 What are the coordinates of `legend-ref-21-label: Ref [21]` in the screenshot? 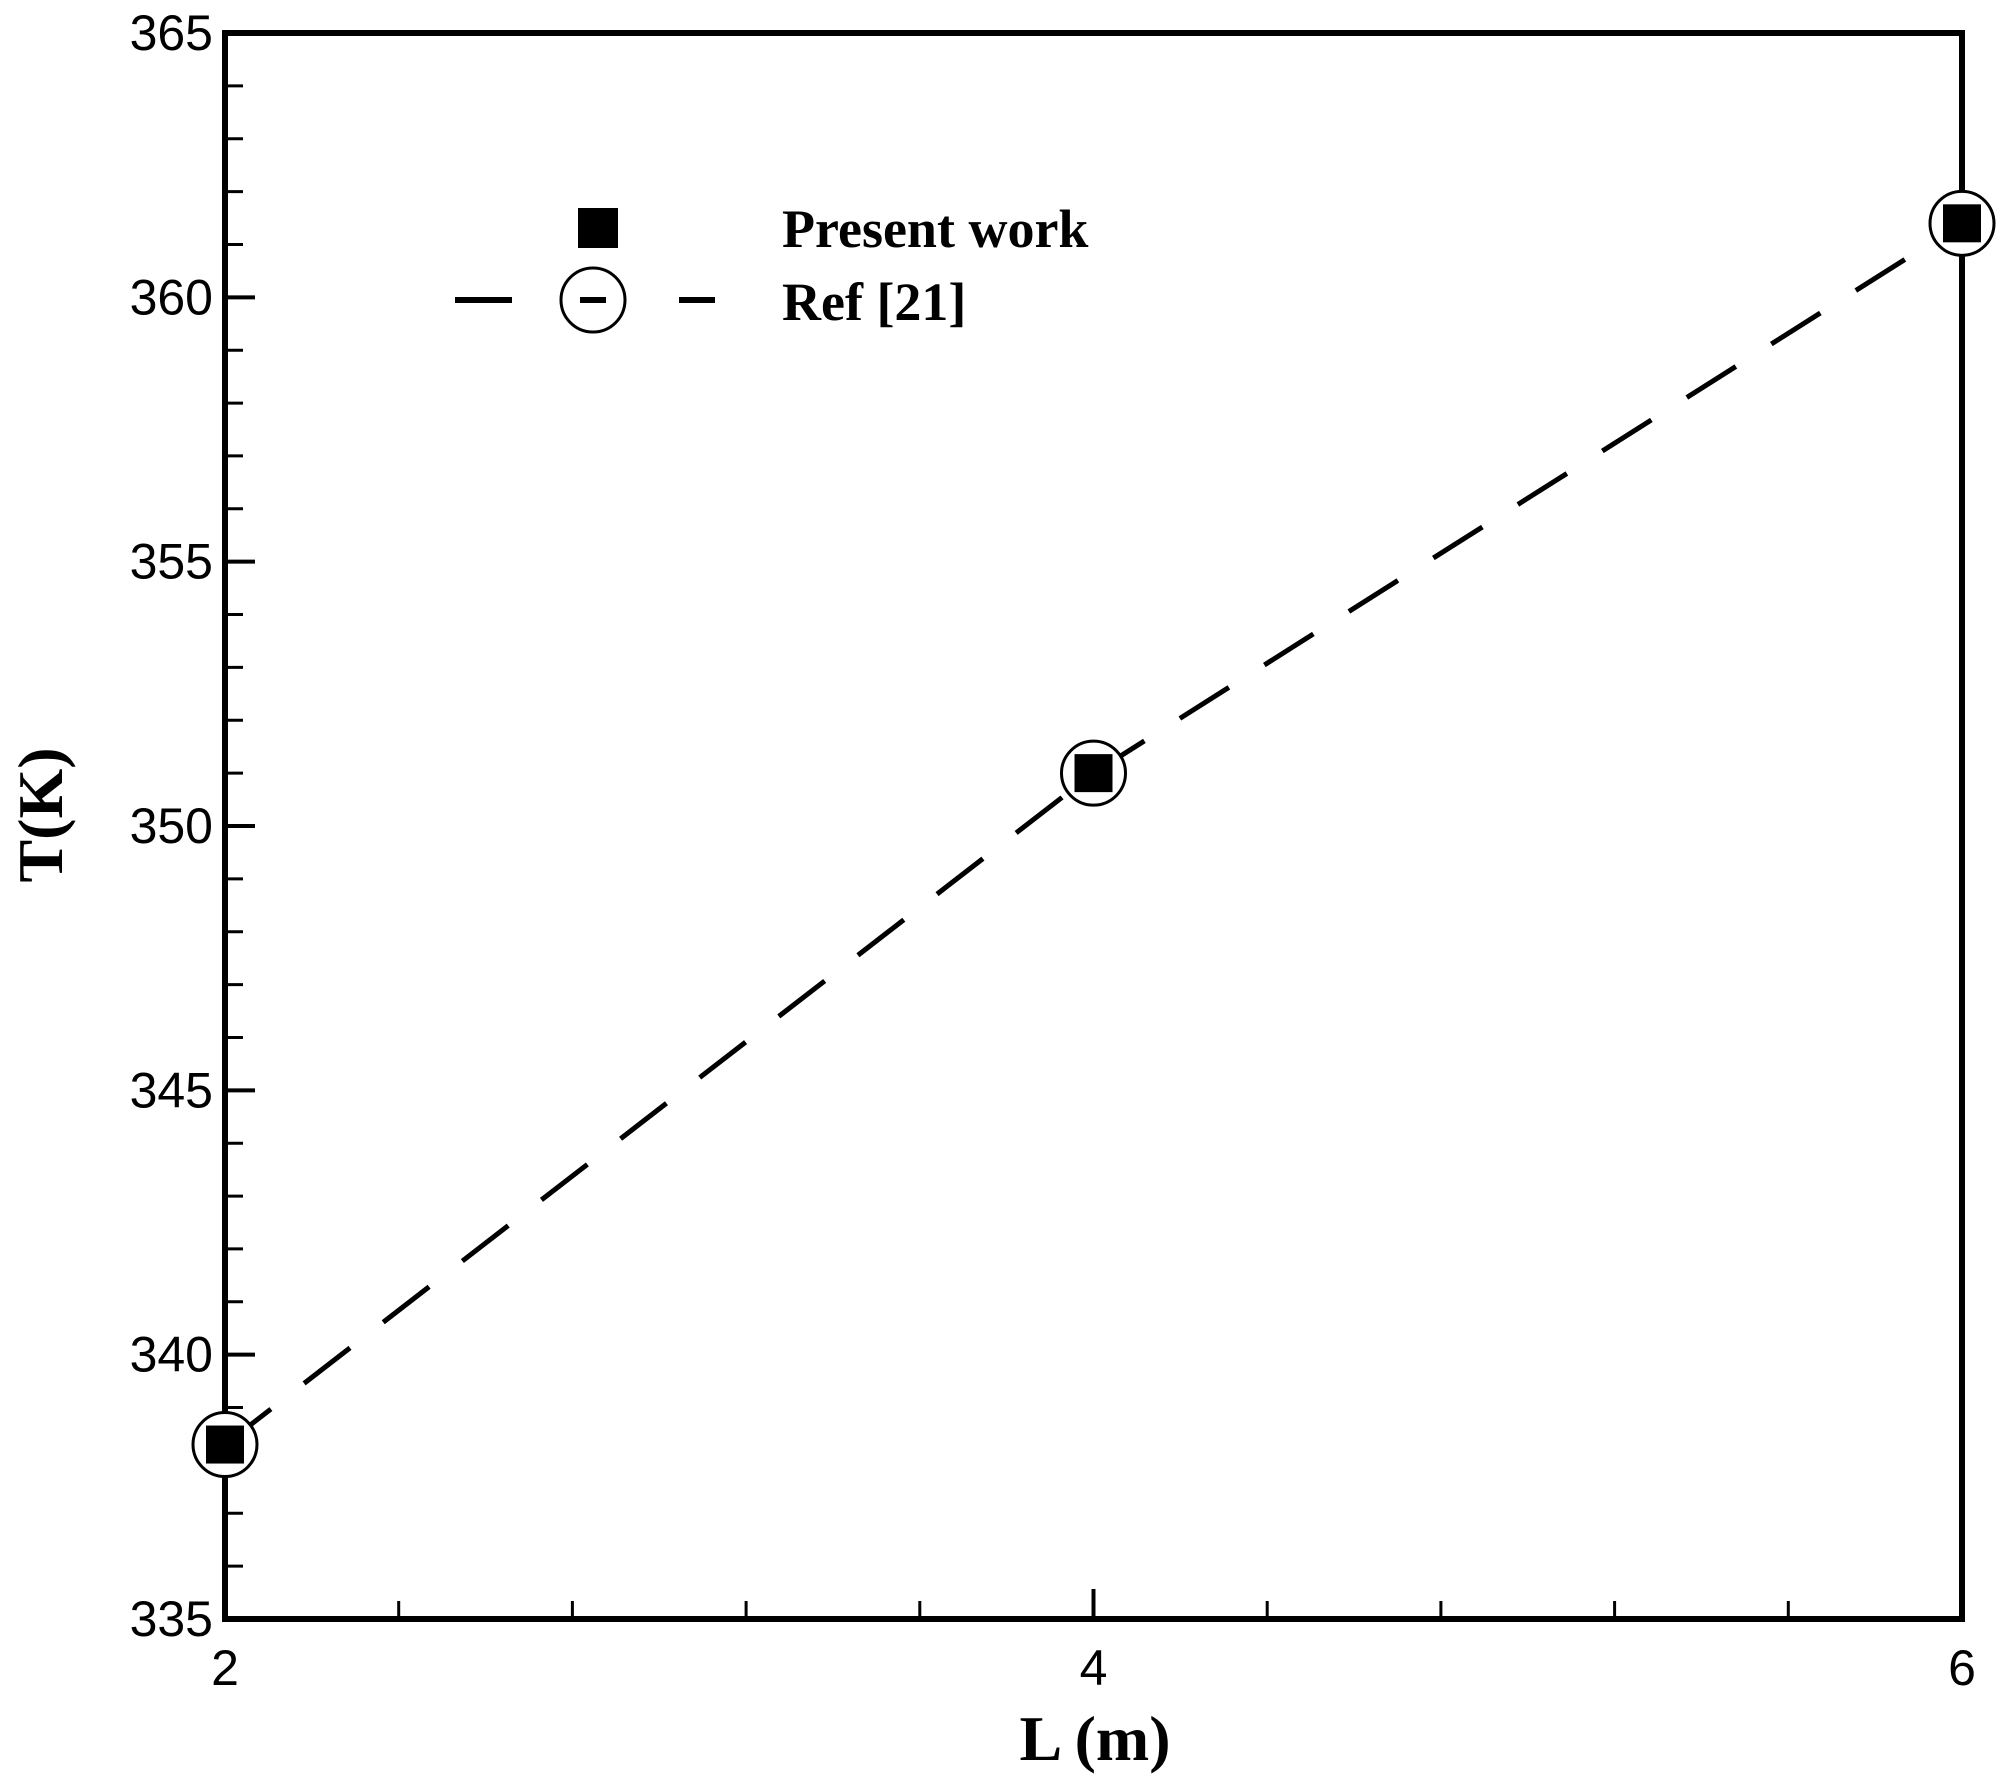 It's located at (874, 302).